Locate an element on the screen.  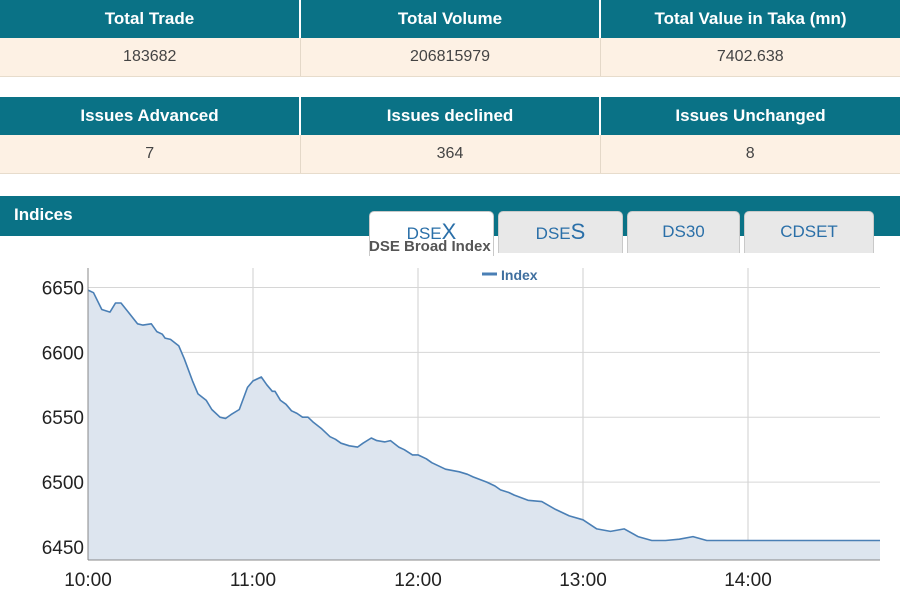
tab-cdset: CDSET is located at coordinates (809, 232).